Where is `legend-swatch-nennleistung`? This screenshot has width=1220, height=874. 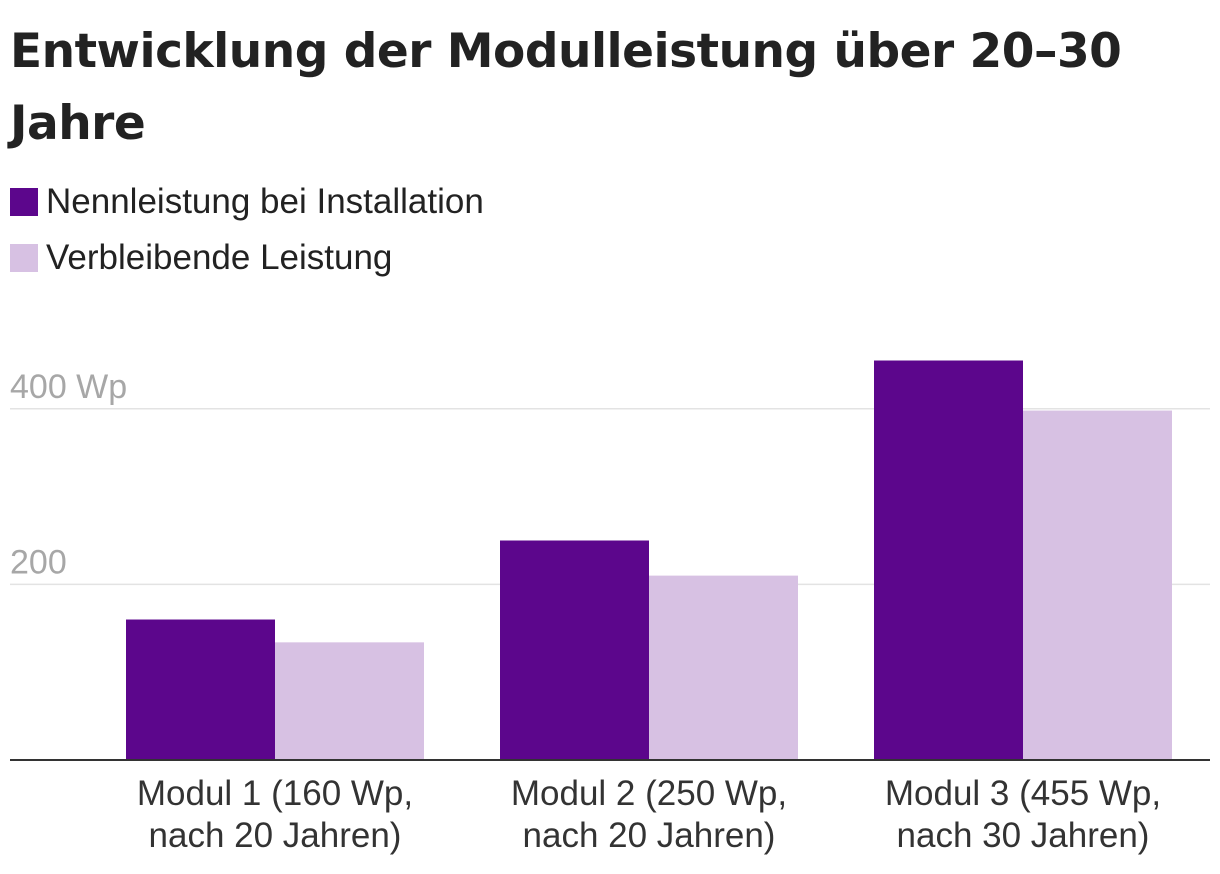
legend-swatch-nennleistung is located at coordinates (24, 202).